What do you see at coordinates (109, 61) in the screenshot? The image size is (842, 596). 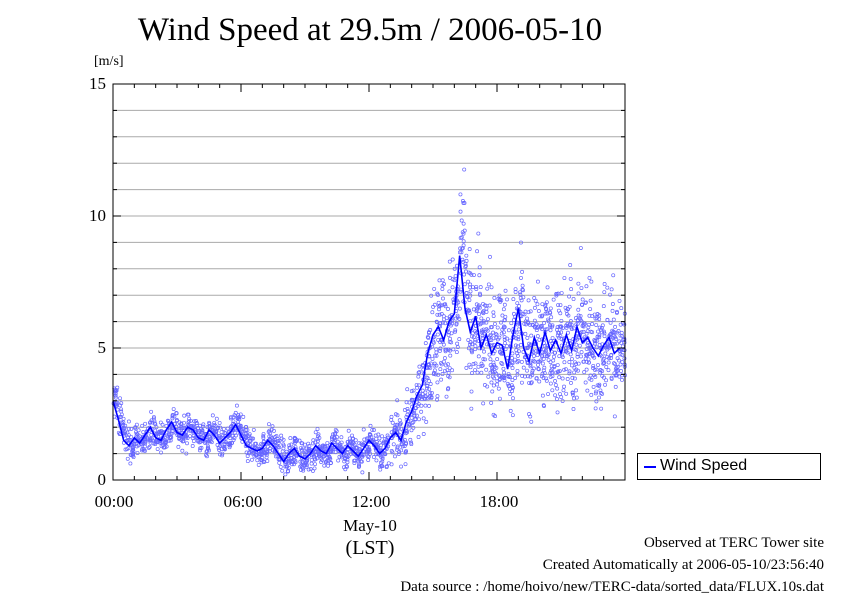 I see `y-axis-unit: [m/s]` at bounding box center [109, 61].